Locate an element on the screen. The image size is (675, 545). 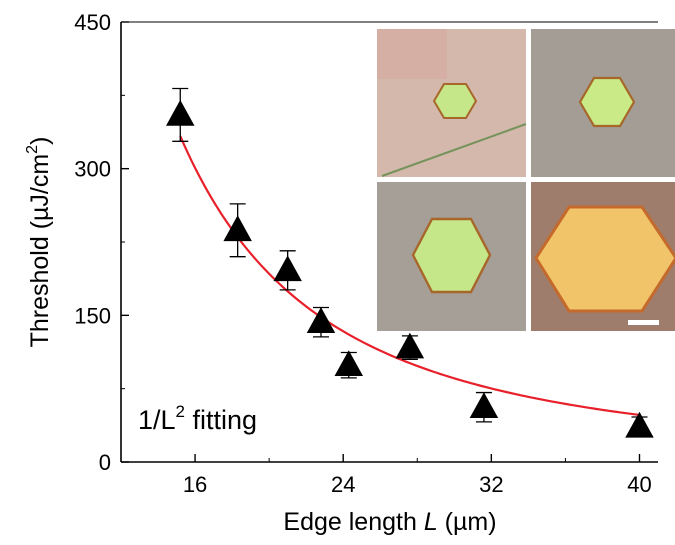
fit-annotation: 1/L2 fitting is located at coordinates (197, 418).